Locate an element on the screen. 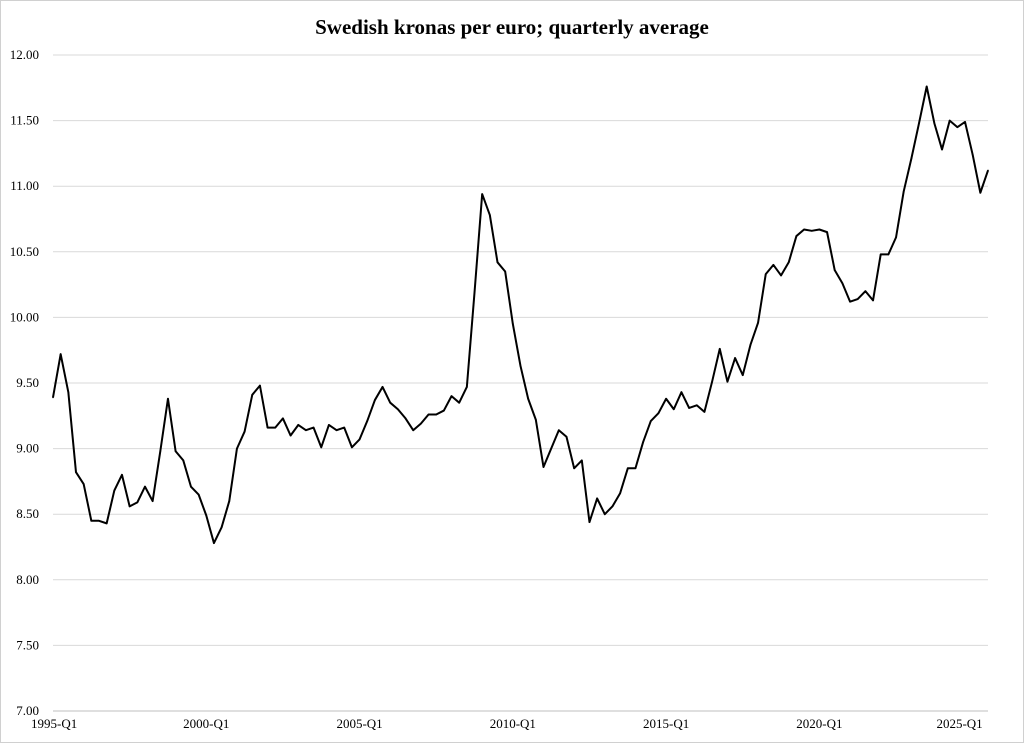 The image size is (1024, 743). y-tick-label: 8.00 is located at coordinates (27, 579).